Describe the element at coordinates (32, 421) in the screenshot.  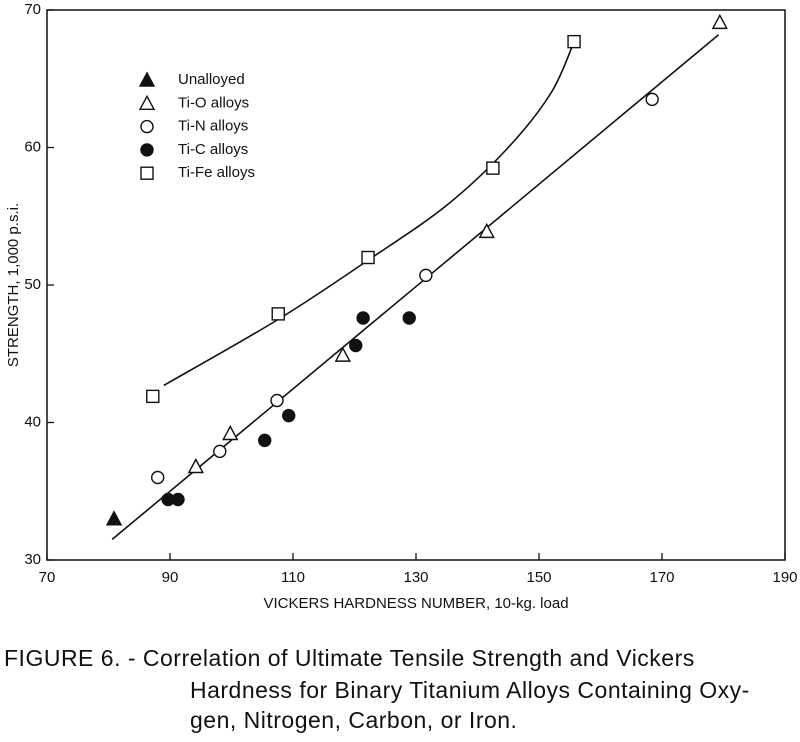
I see `y-tick-label: 40` at that location.